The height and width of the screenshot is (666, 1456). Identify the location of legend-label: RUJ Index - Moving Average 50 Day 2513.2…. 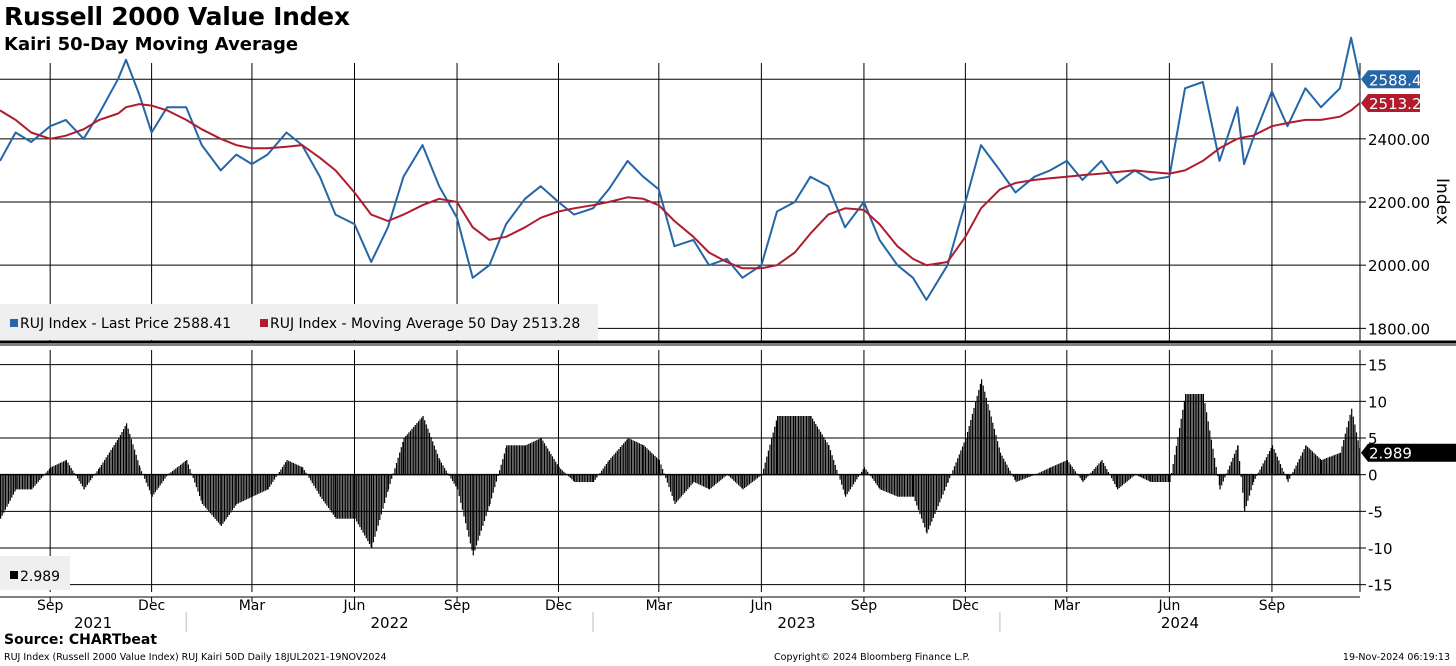
(425, 324).